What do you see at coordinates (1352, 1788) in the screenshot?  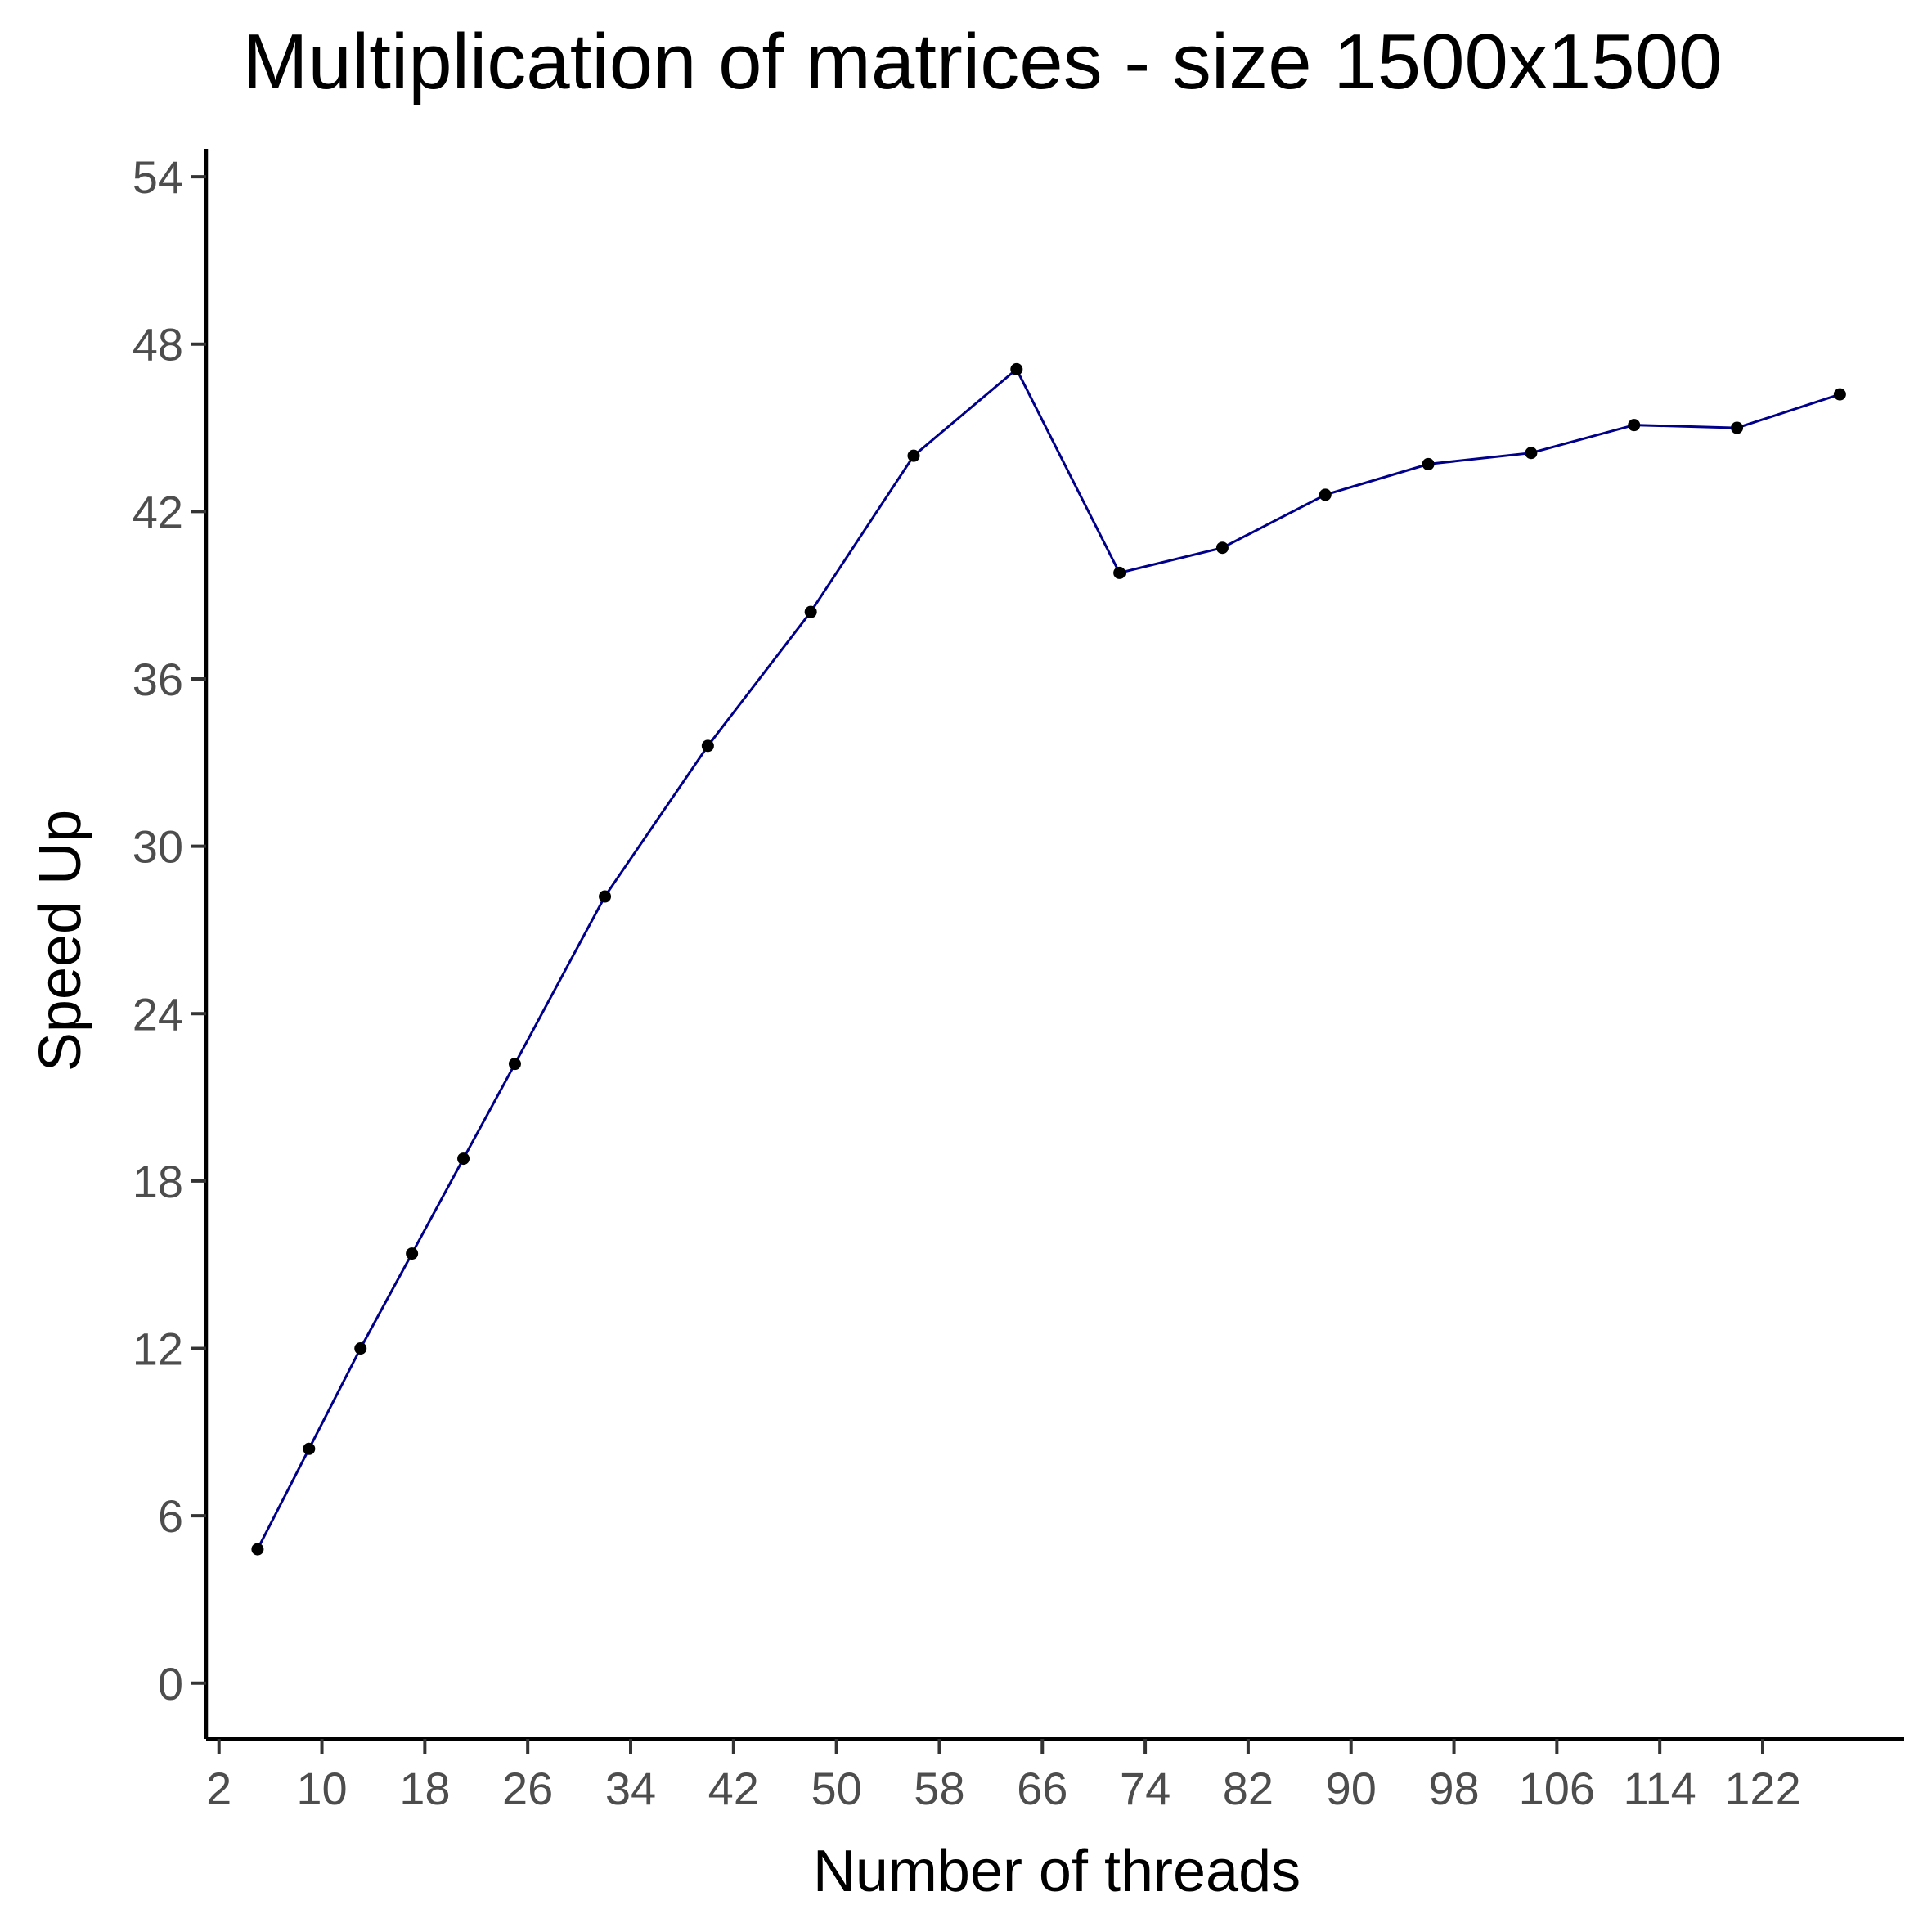 I see `x-tick-label: 90` at bounding box center [1352, 1788].